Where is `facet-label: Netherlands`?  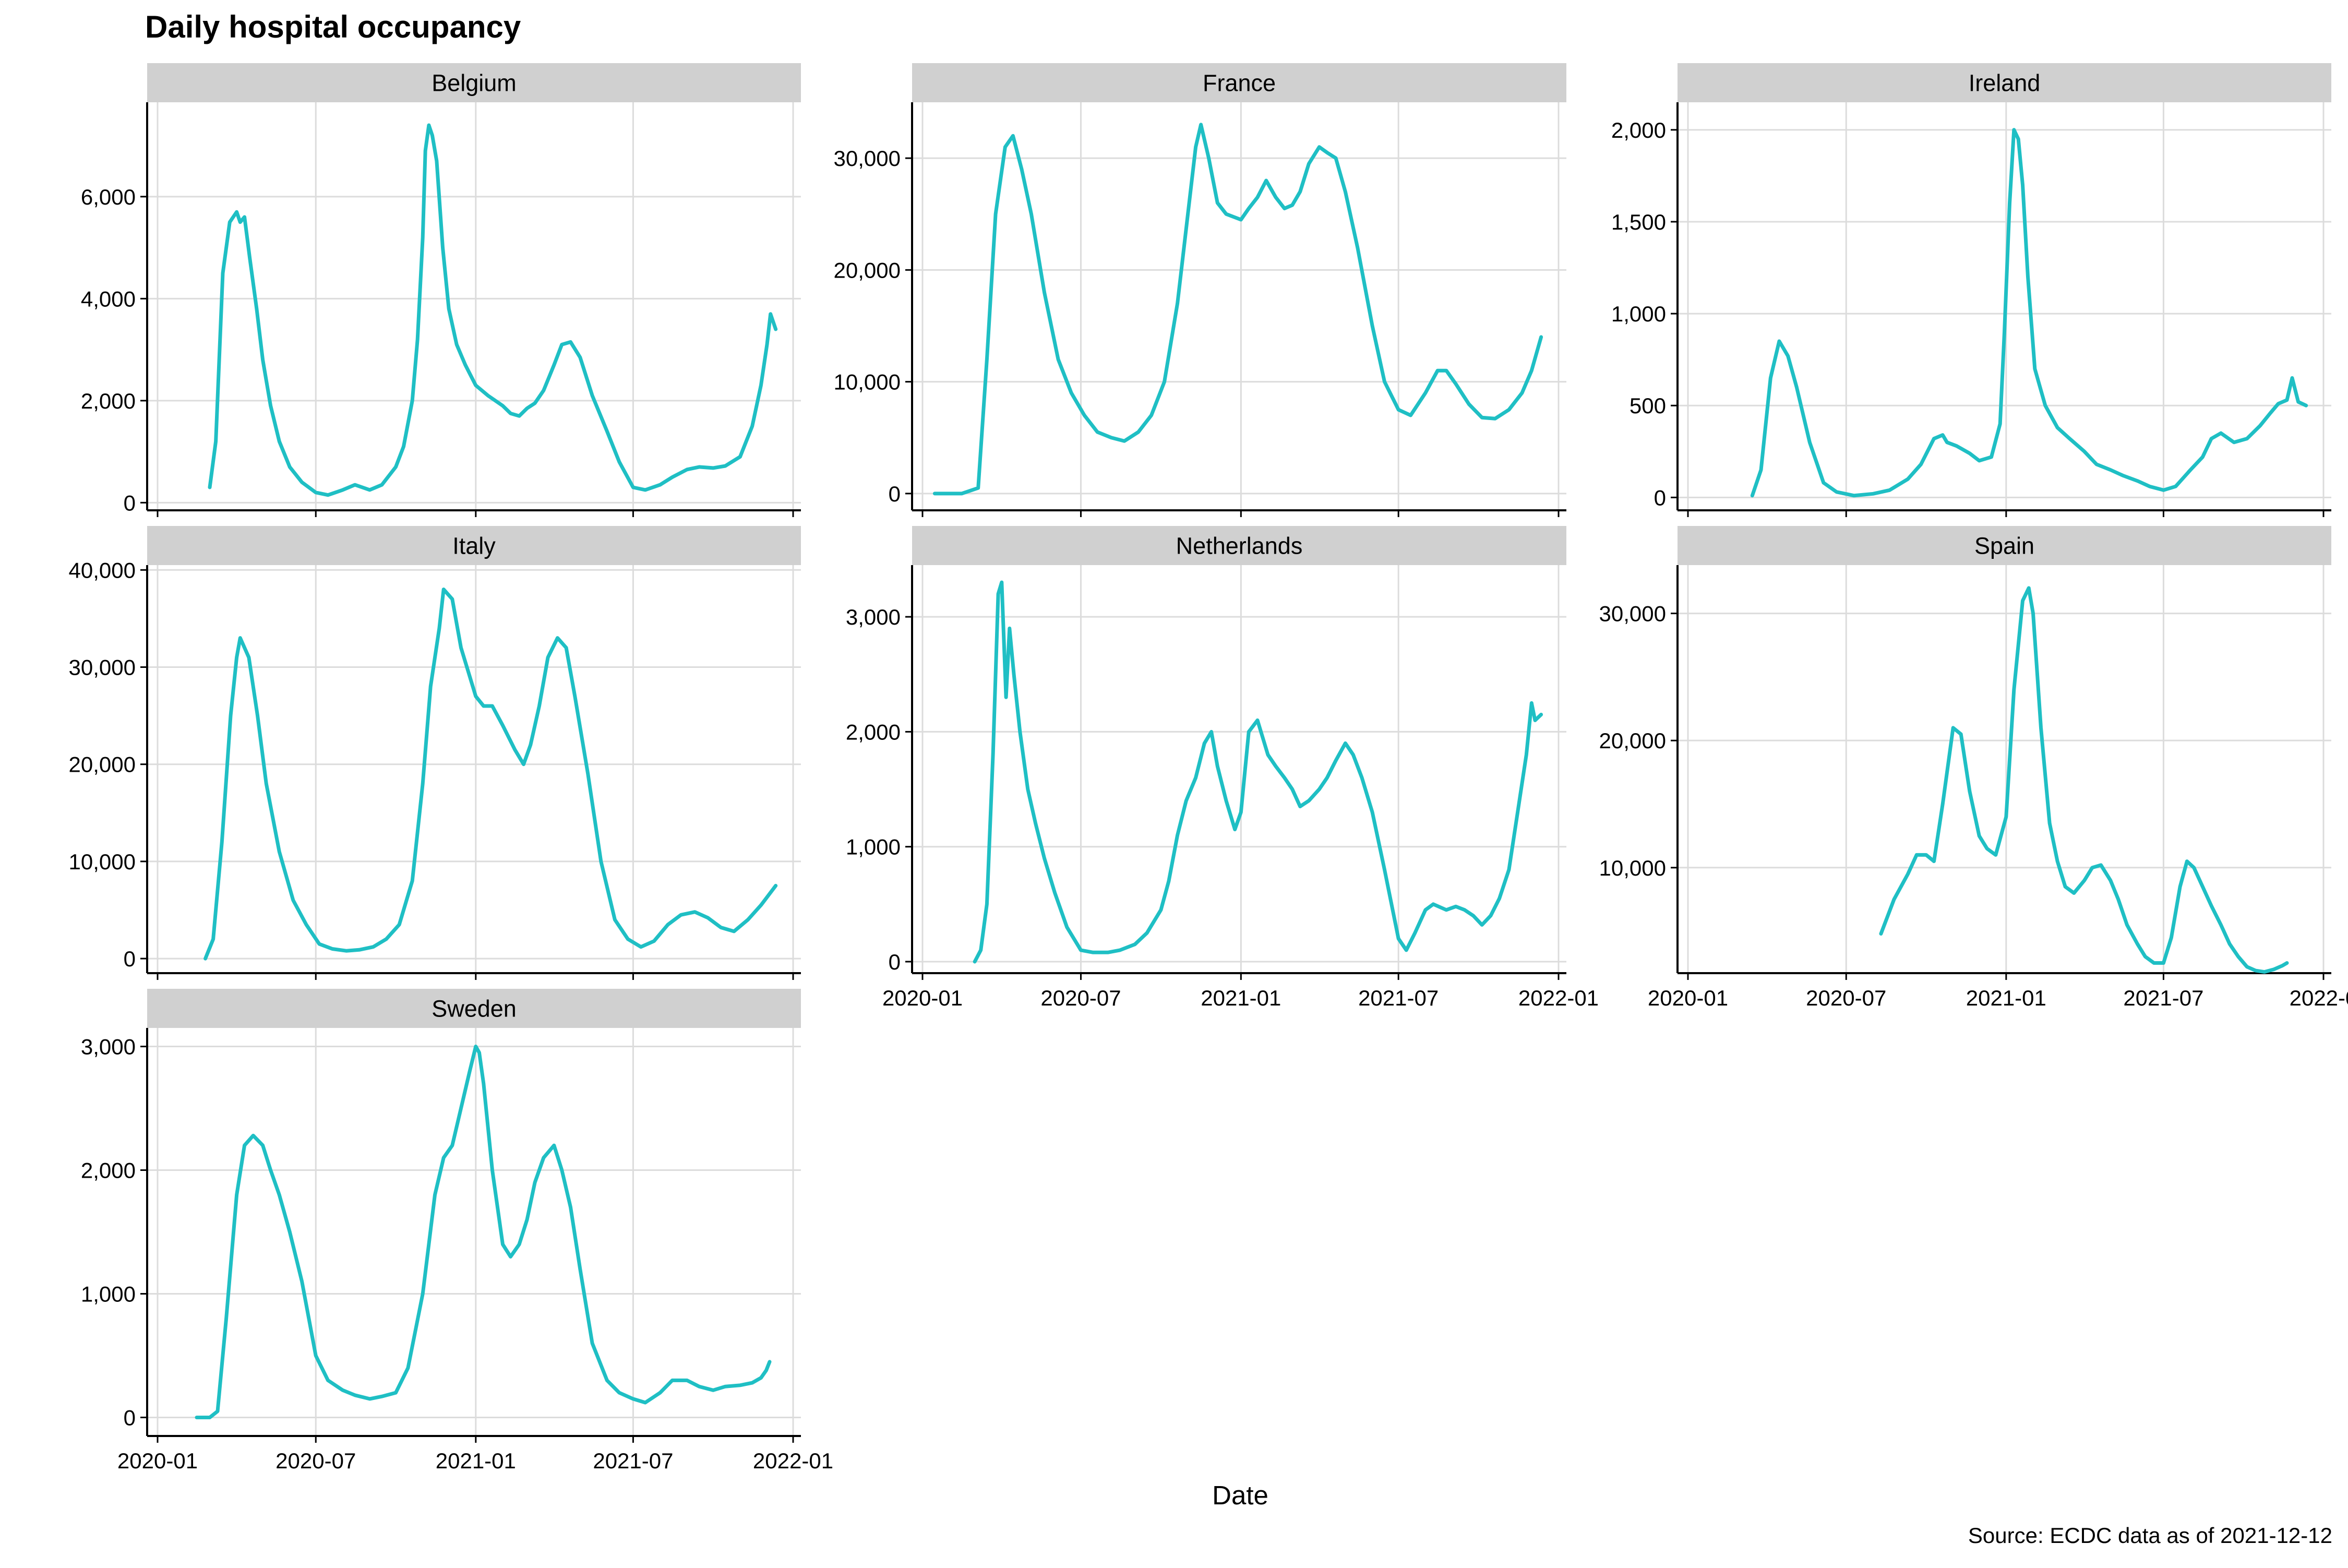 facet-label: Netherlands is located at coordinates (1240, 546).